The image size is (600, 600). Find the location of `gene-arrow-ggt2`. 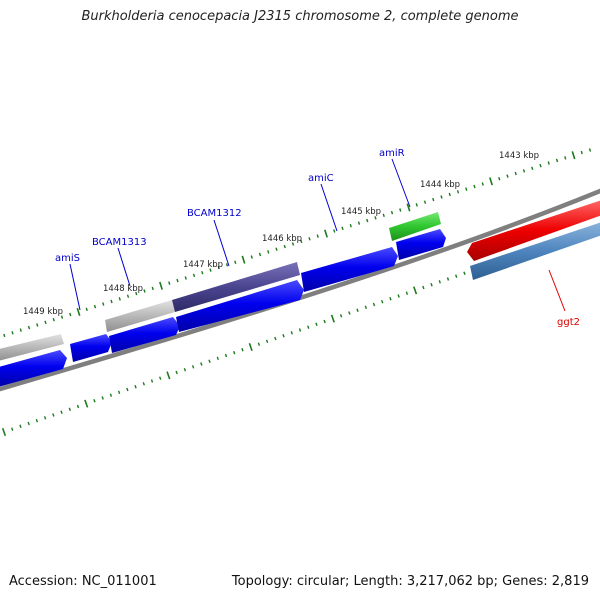

gene-arrow-ggt2 is located at coordinates (533, 230).